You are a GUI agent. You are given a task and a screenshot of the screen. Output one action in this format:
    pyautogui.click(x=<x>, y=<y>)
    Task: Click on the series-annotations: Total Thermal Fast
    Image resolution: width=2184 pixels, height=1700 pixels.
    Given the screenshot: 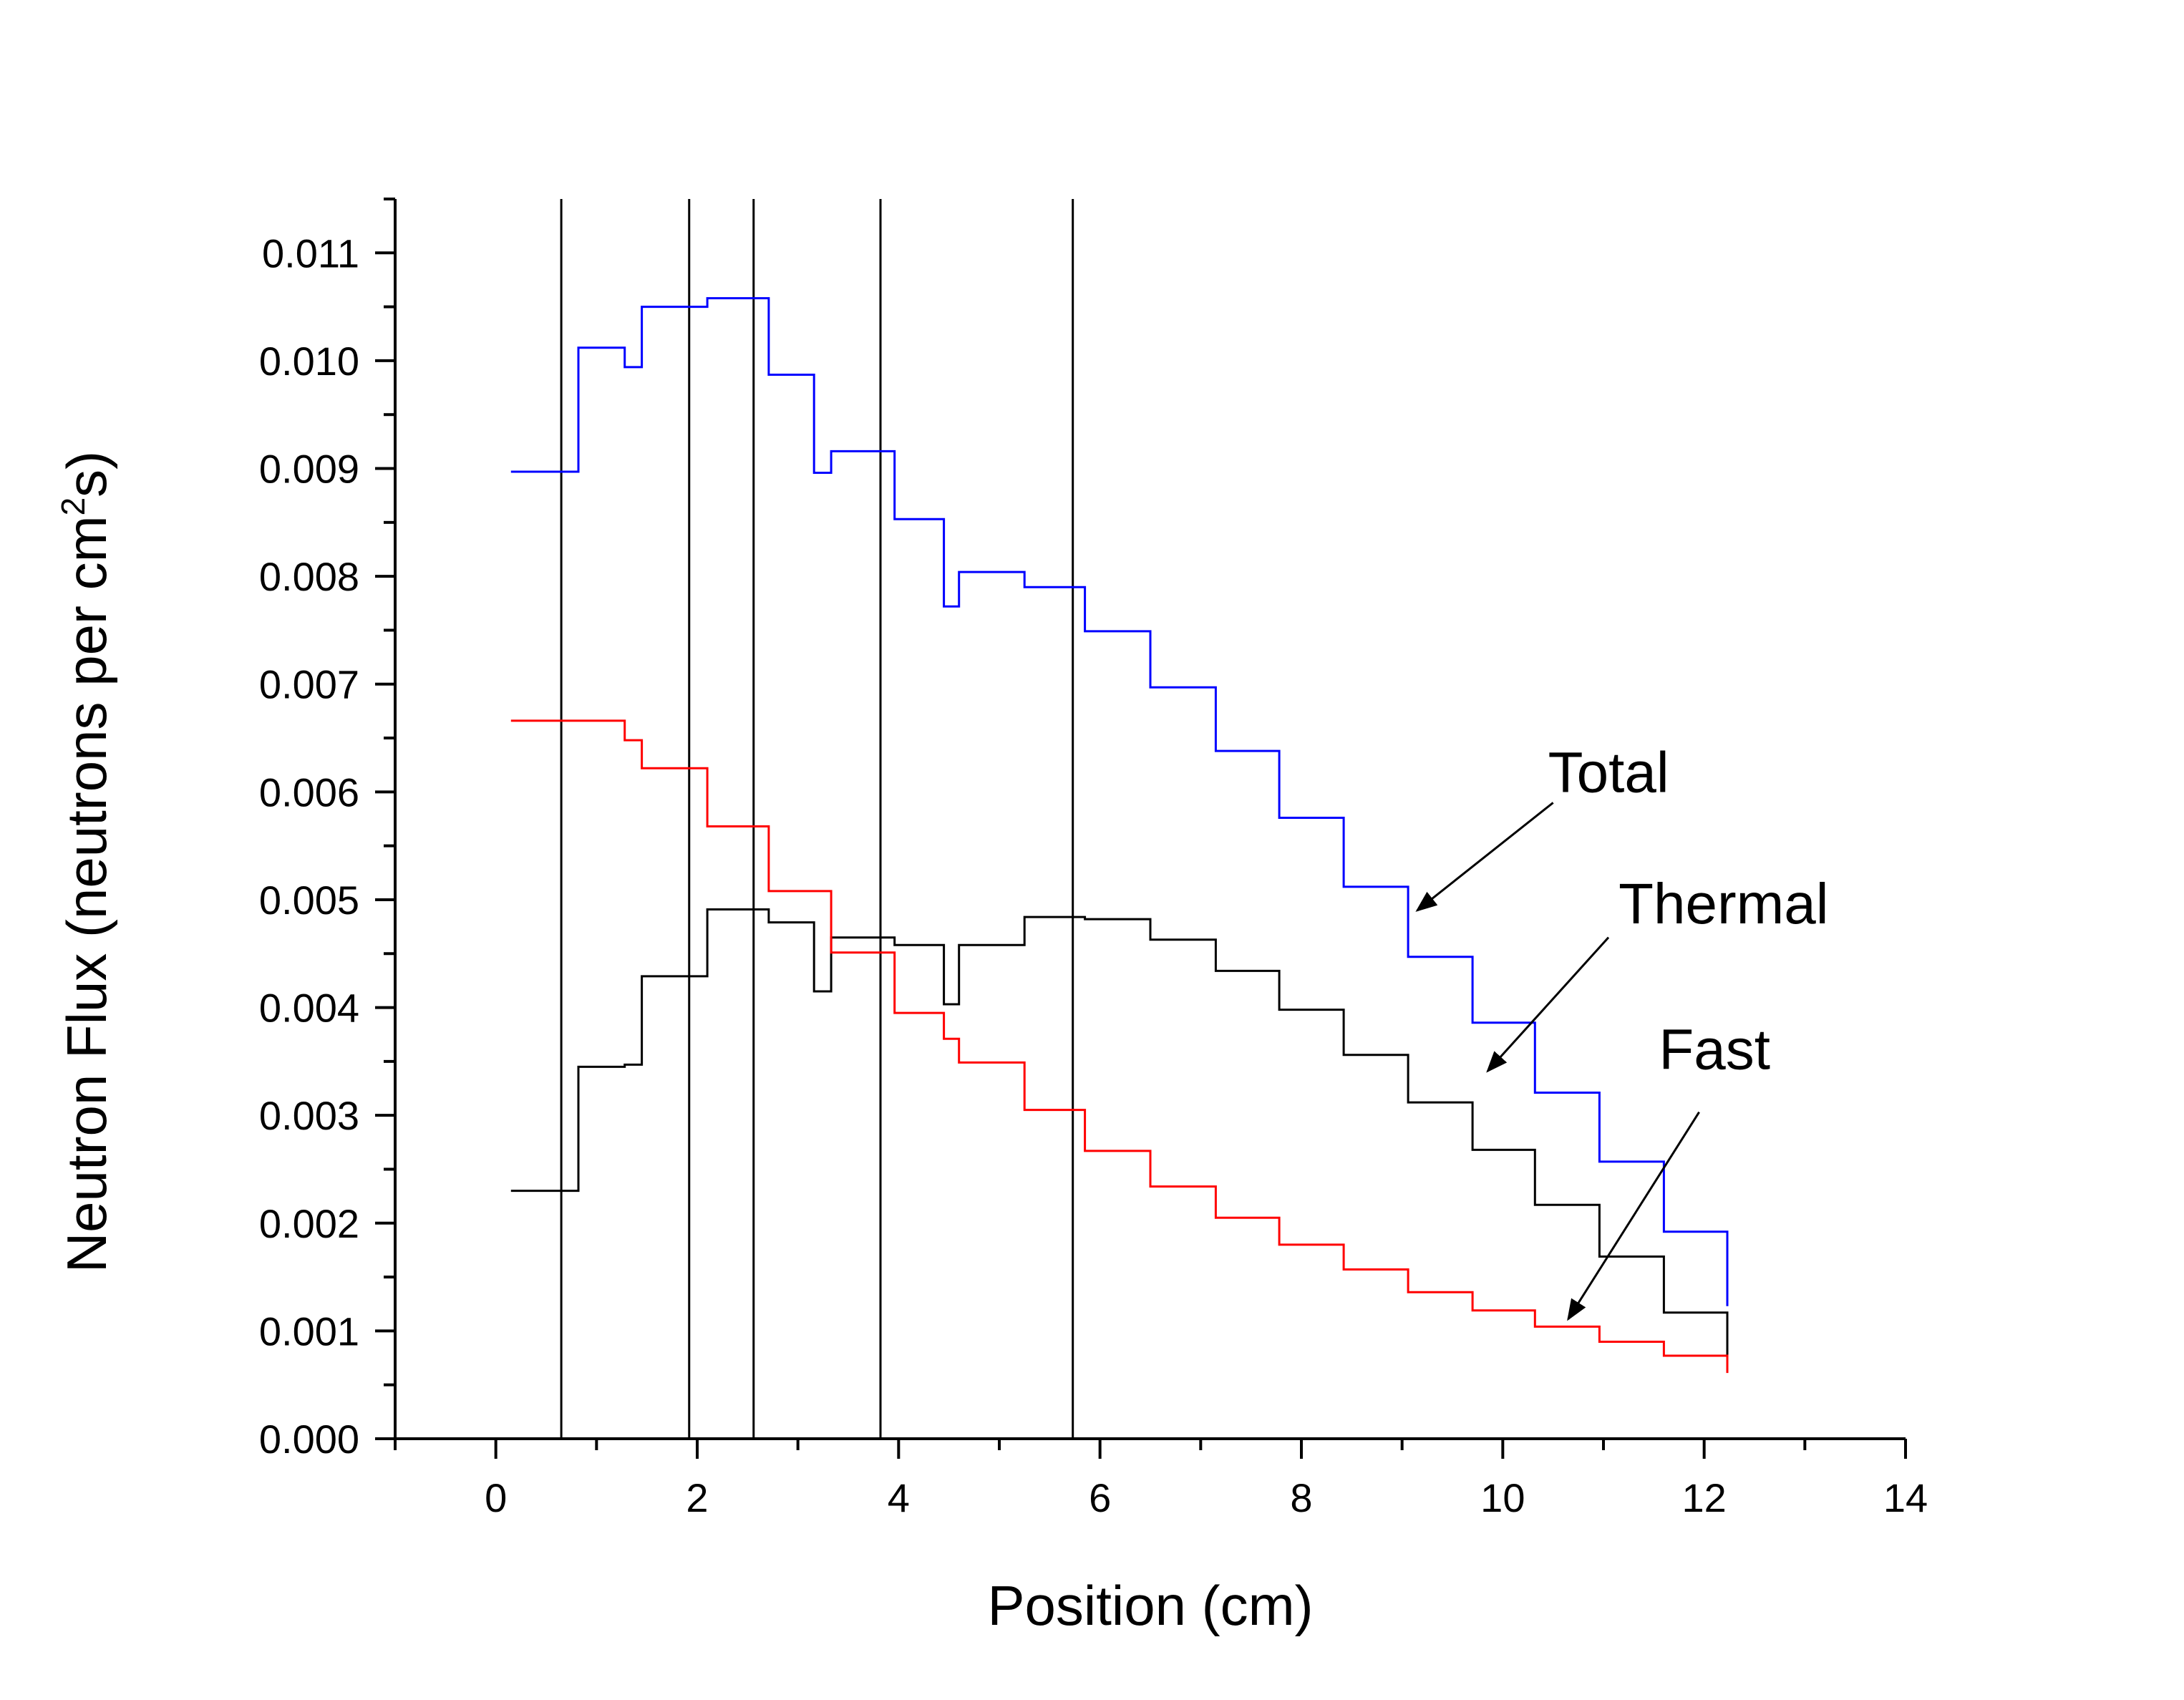 What is the action you would take?
    pyautogui.click(x=1622, y=1030)
    